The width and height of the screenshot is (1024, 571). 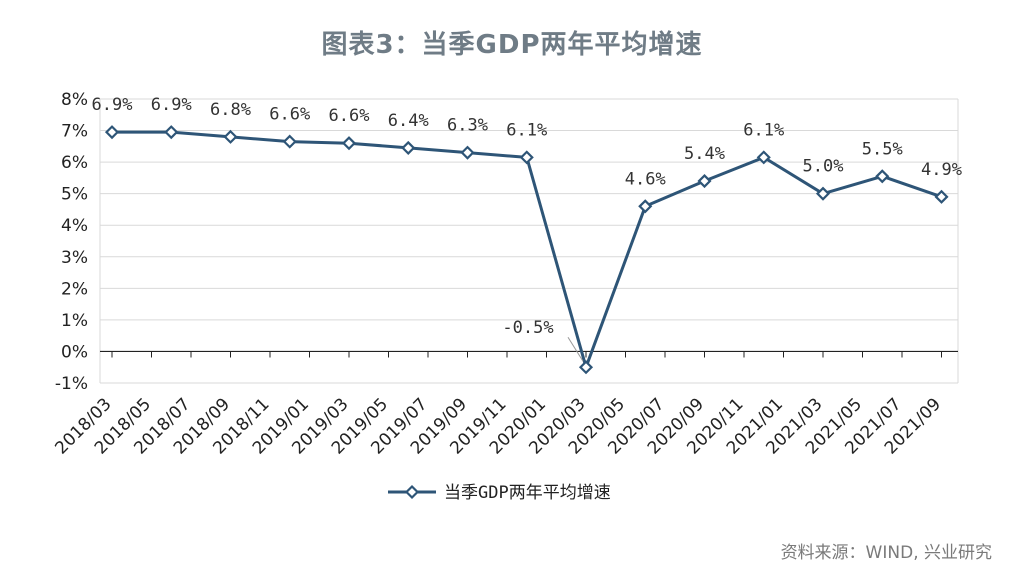 I want to click on data-label: 4.6%, so click(x=645, y=179).